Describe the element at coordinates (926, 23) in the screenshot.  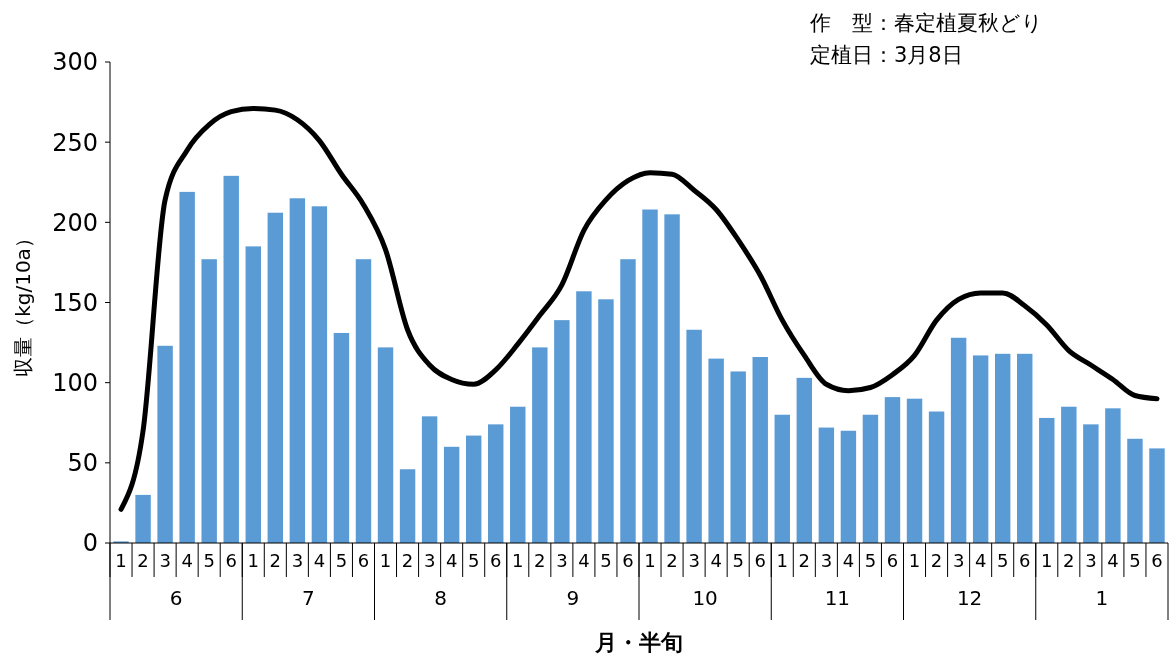
I see `text: 作 型：春定植夏秋どり` at that location.